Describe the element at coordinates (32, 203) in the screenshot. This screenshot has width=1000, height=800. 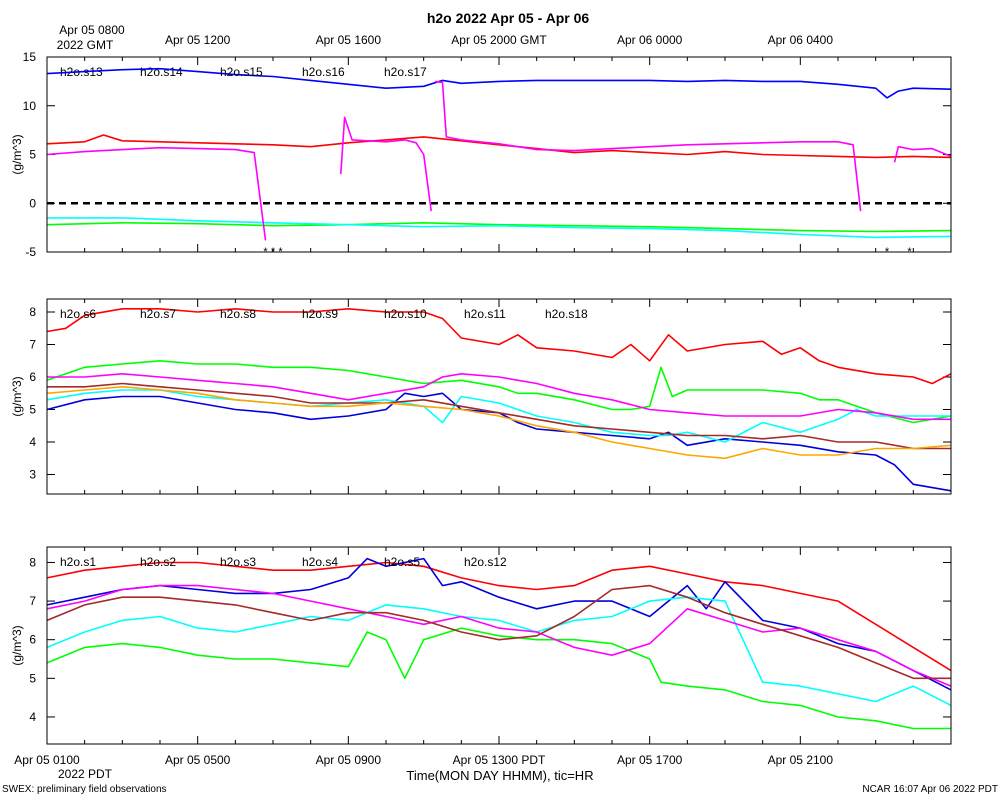
I see `y-tick-label: 0` at that location.